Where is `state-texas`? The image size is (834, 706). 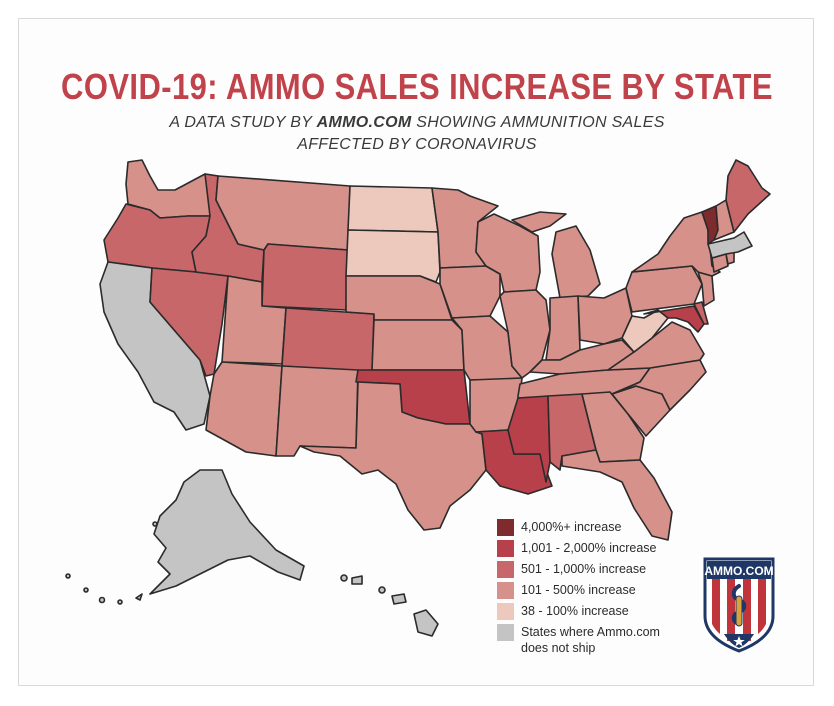 state-texas is located at coordinates (393, 456).